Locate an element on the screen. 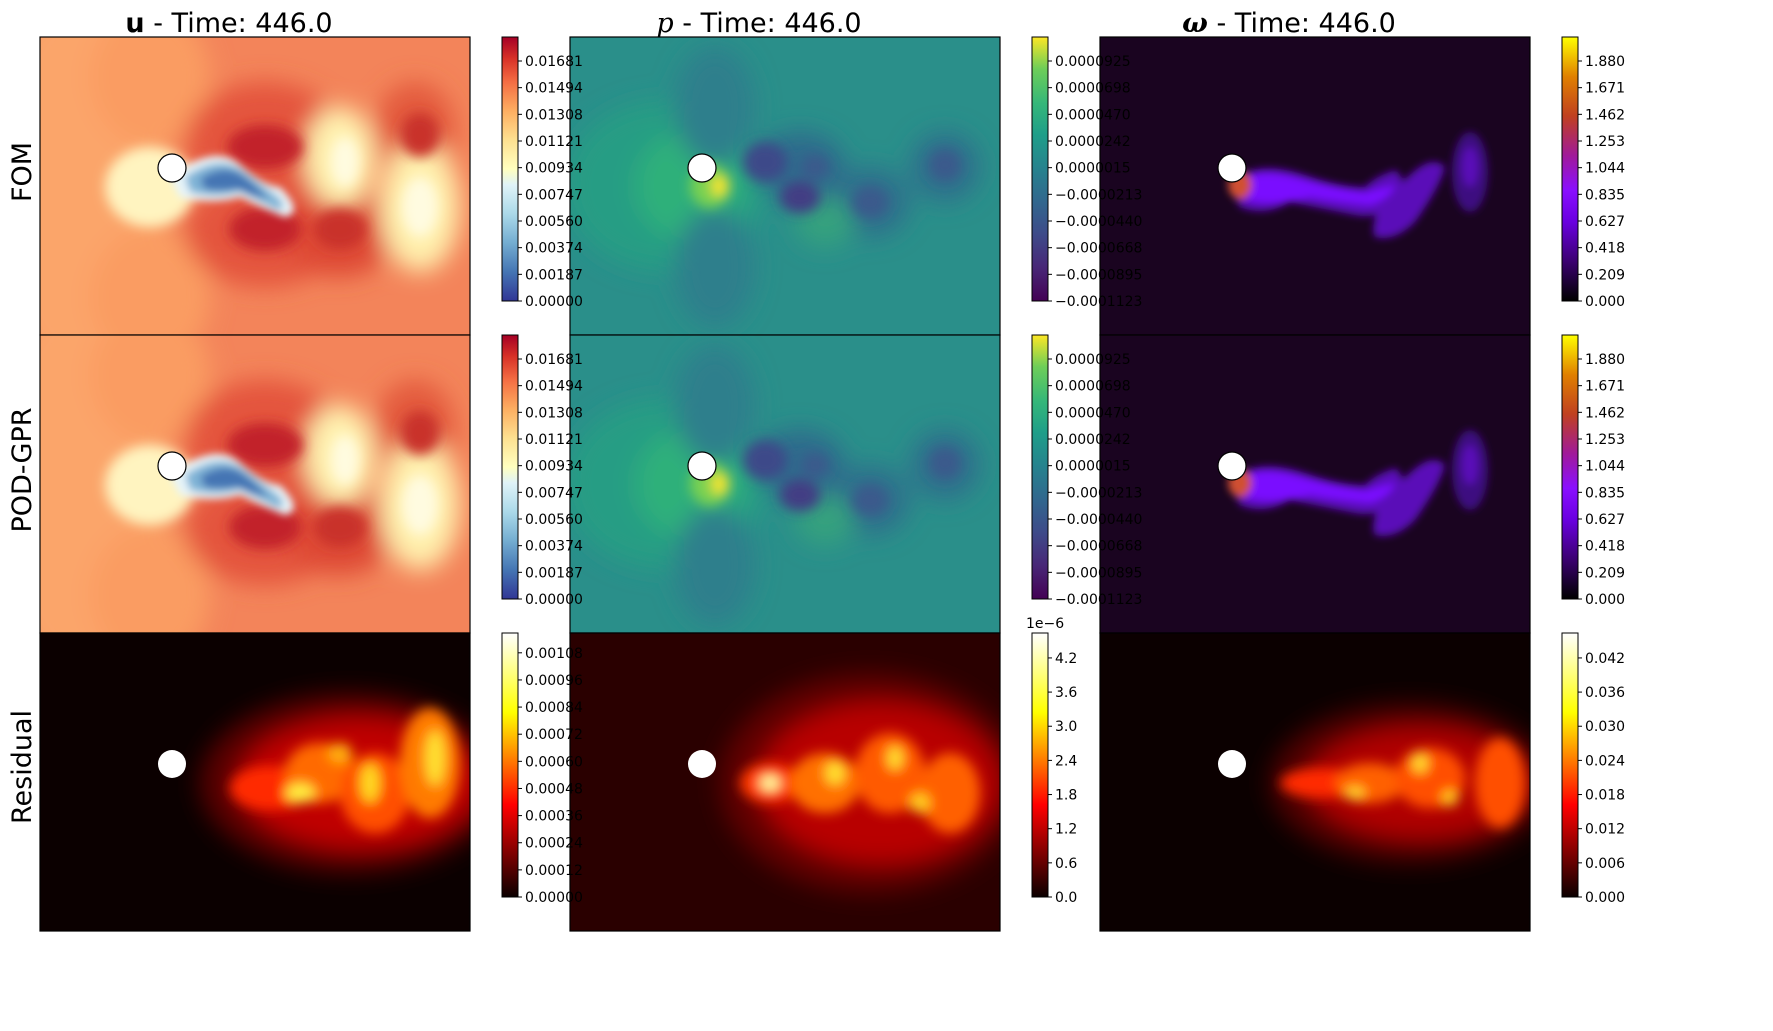 The image size is (1773, 1031). row-label-fom: FOM is located at coordinates (22, 172).